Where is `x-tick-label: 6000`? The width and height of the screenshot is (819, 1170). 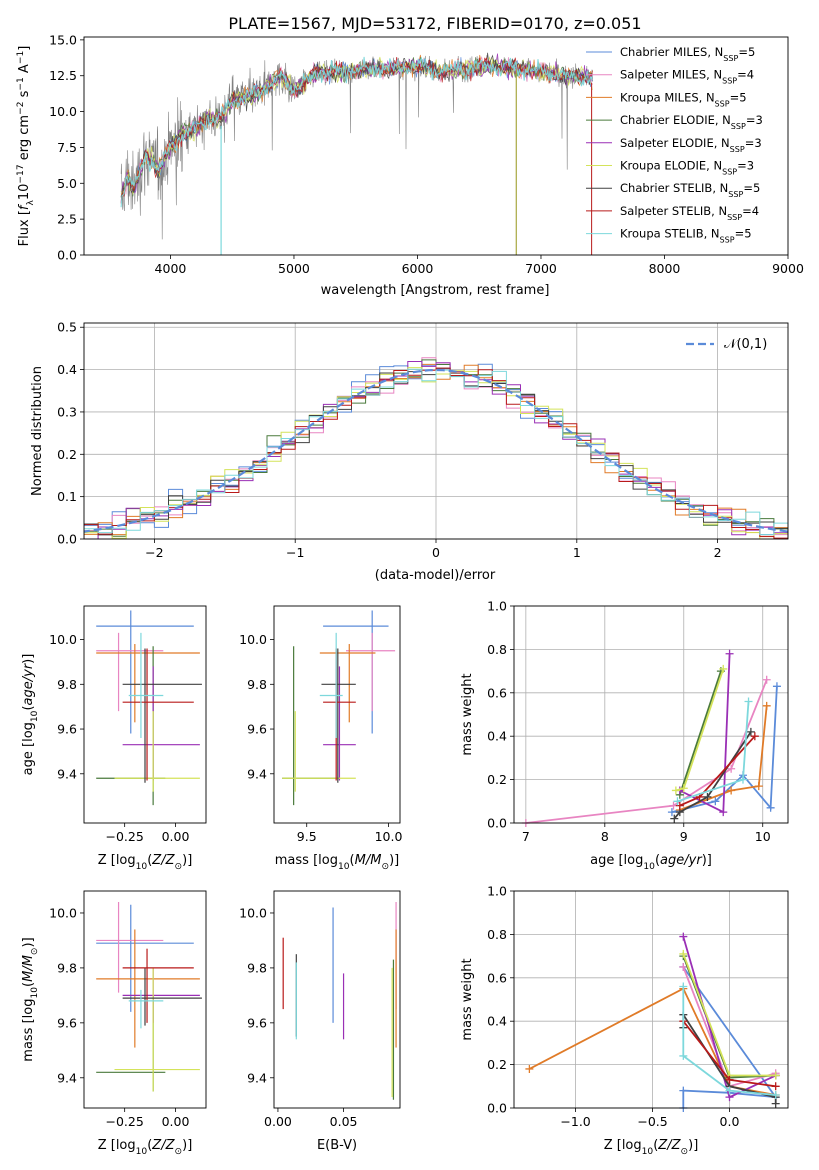 x-tick-label: 6000 is located at coordinates (418, 268).